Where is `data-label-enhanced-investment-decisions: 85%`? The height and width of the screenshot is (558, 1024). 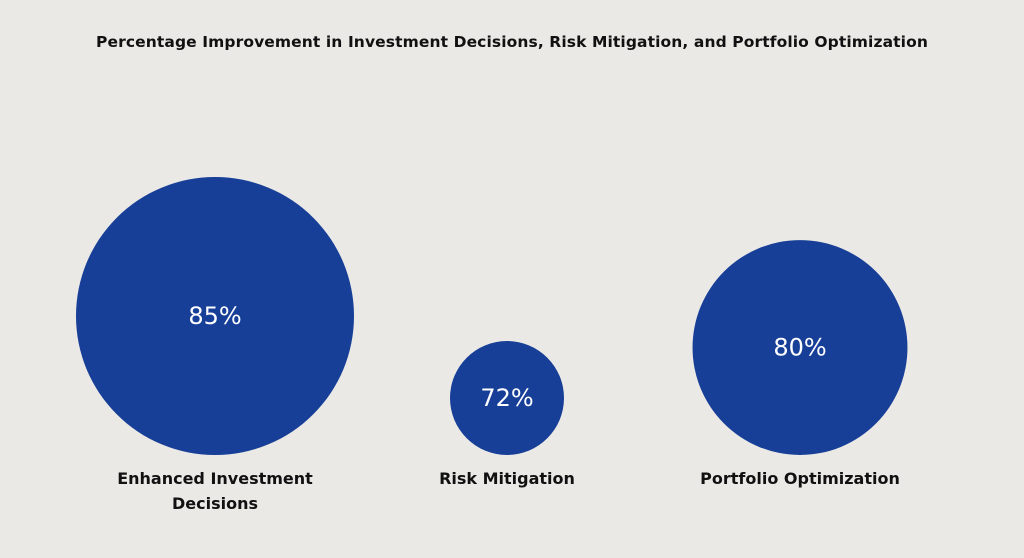 data-label-enhanced-investment-decisions: 85% is located at coordinates (214, 316).